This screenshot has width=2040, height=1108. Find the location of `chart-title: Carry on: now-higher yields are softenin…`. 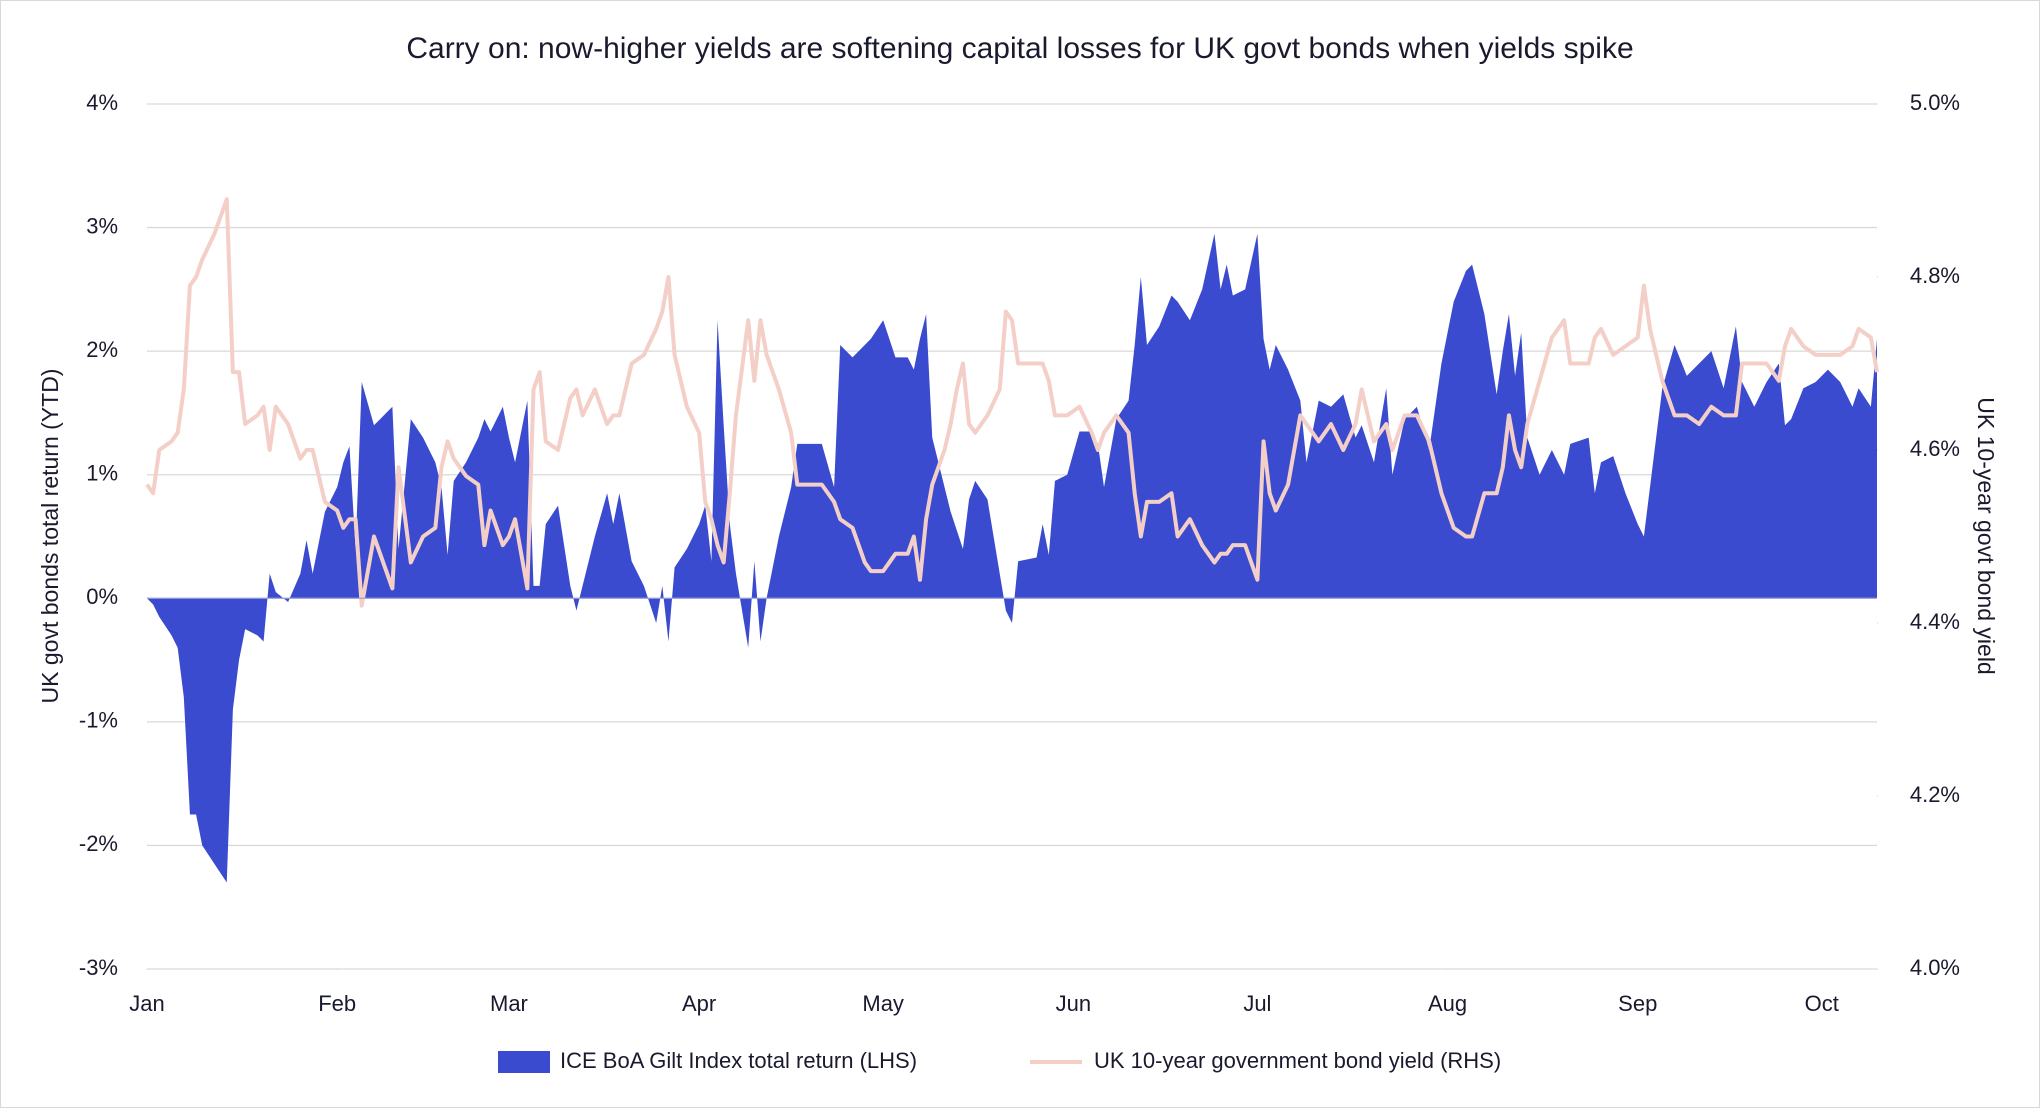

chart-title: Carry on: now-higher yields are softenin… is located at coordinates (1019, 48).